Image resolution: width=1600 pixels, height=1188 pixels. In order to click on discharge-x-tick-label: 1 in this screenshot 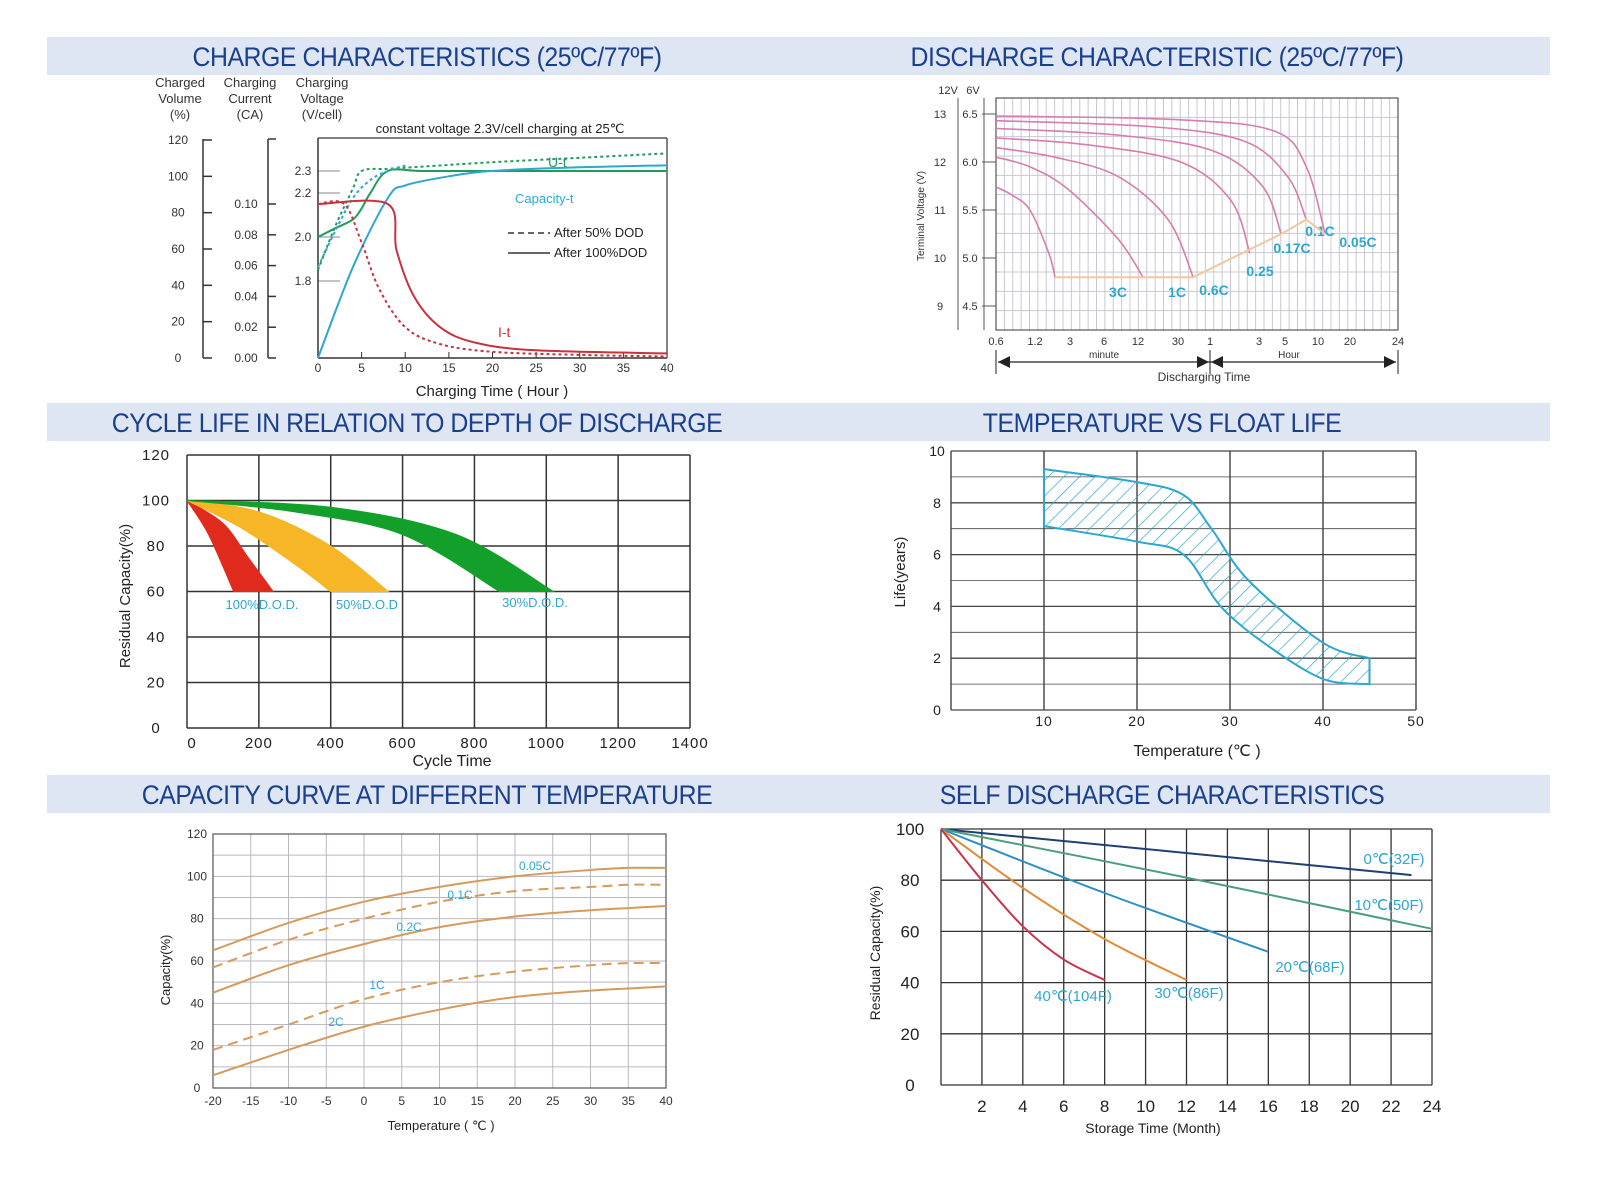, I will do `click(1210, 342)`.